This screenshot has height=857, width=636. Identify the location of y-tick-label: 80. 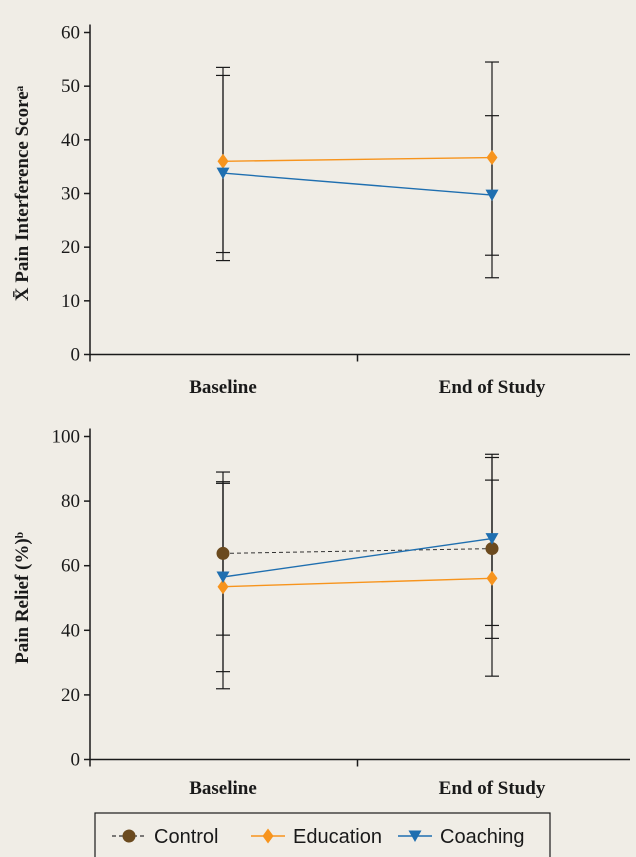
(70, 501).